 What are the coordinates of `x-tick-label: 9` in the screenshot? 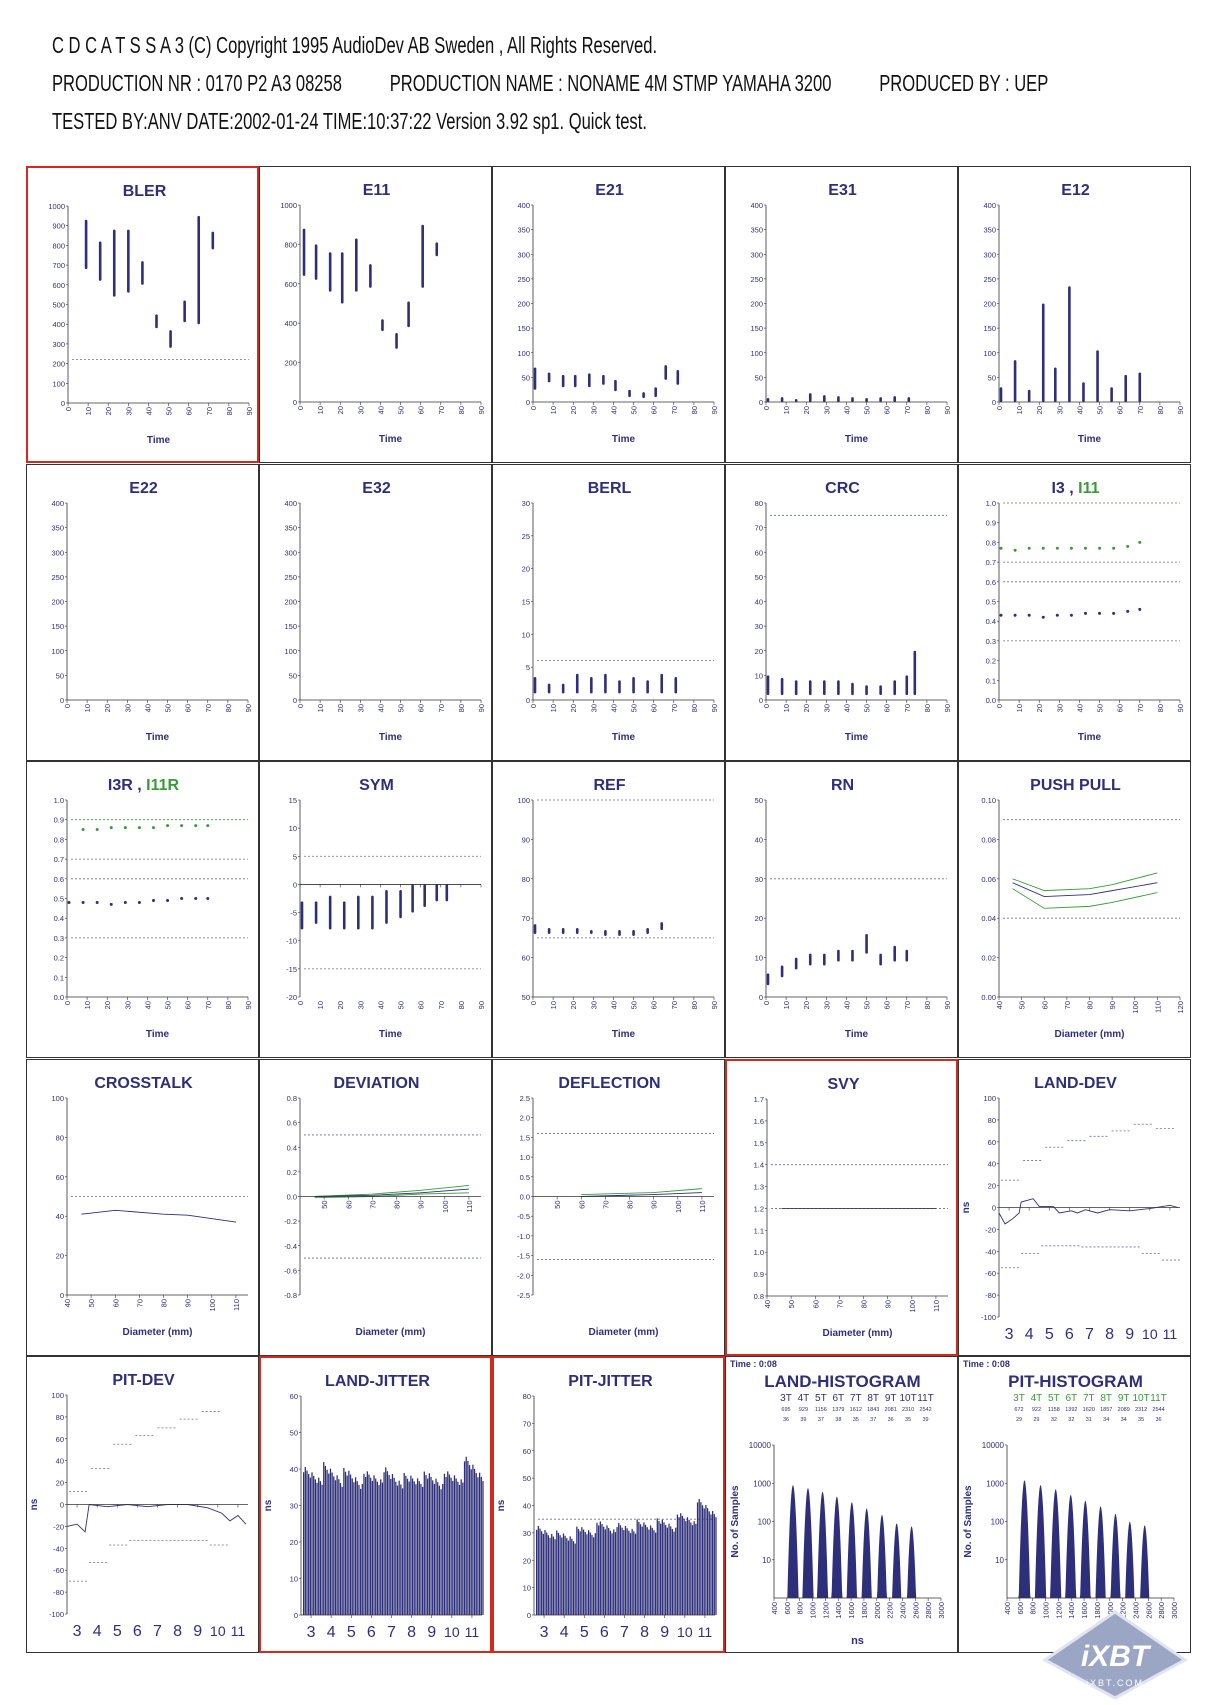 It's located at (1129, 1334).